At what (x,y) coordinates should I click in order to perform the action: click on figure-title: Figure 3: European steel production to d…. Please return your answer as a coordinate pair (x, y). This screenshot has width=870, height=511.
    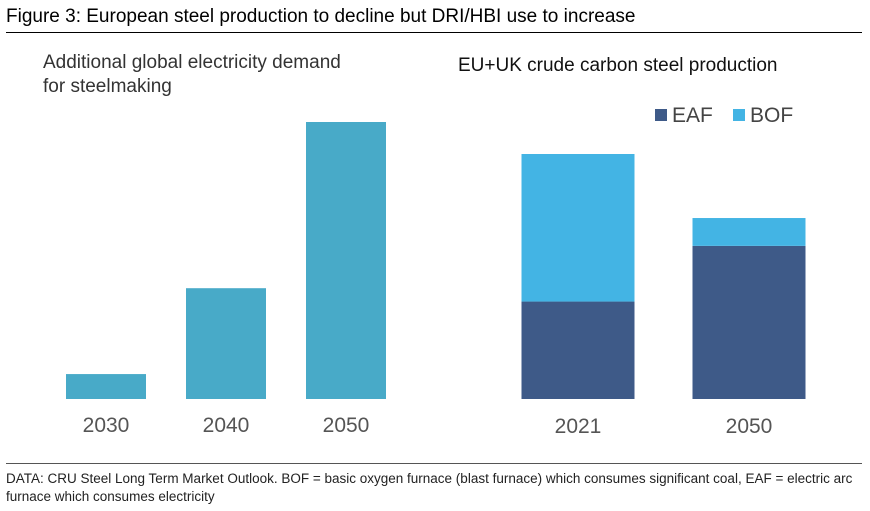
    Looking at the image, I should click on (321, 16).